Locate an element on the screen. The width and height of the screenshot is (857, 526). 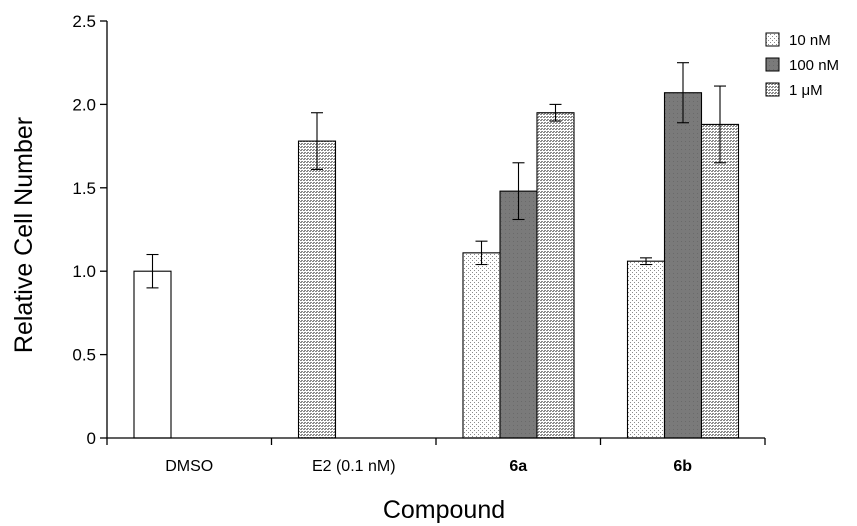
y-axis-title: Relative Cell Number is located at coordinates (24, 235).